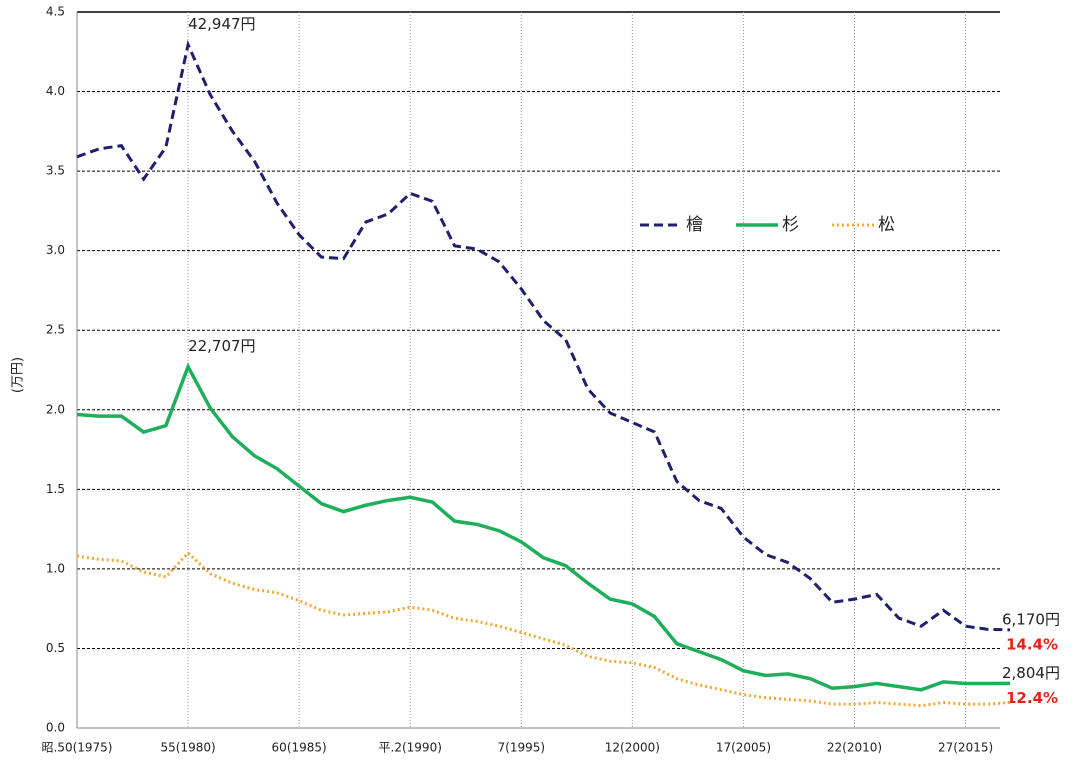 This screenshot has height=760, width=1076. Describe the element at coordinates (632, 748) in the screenshot. I see `x-tick-label: 12(2000)` at that location.